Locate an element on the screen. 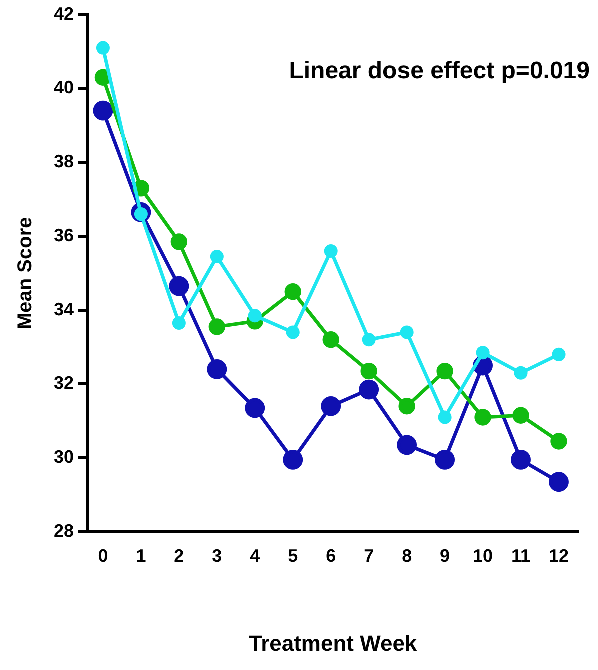 Image resolution: width=598 pixels, height=670 pixels. x-tick-label: 7 is located at coordinates (369, 556).